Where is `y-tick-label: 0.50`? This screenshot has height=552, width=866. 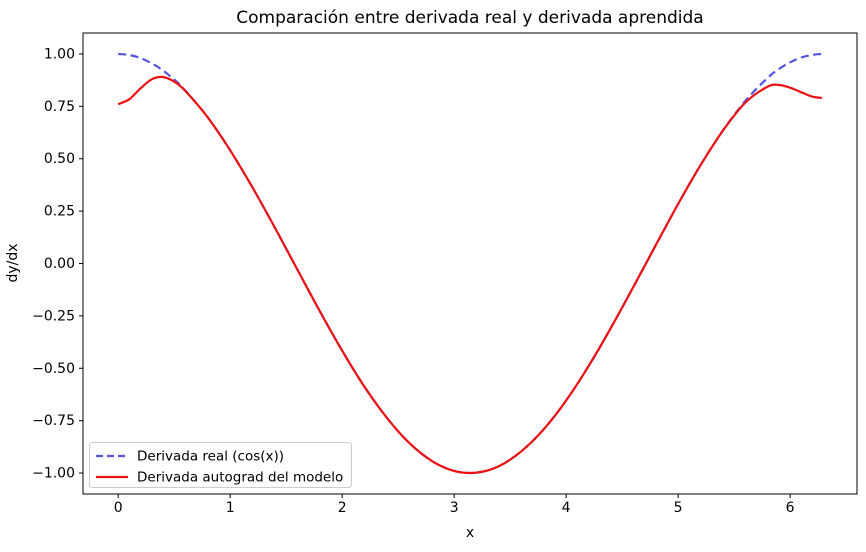
y-tick-label: 0.50 is located at coordinates (59, 159).